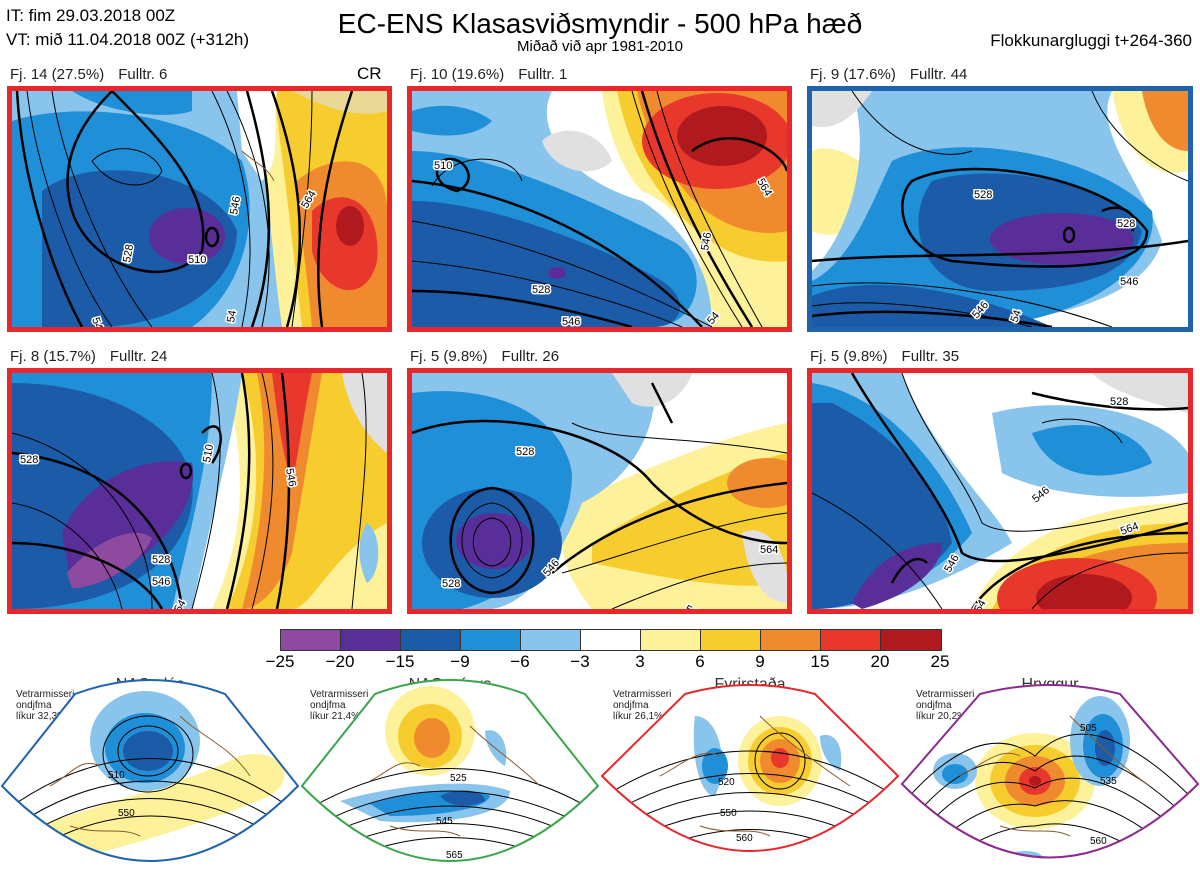 The width and height of the screenshot is (1200, 871). Describe the element at coordinates (450, 770) in the screenshot. I see `regime-map: 525 545 565` at that location.